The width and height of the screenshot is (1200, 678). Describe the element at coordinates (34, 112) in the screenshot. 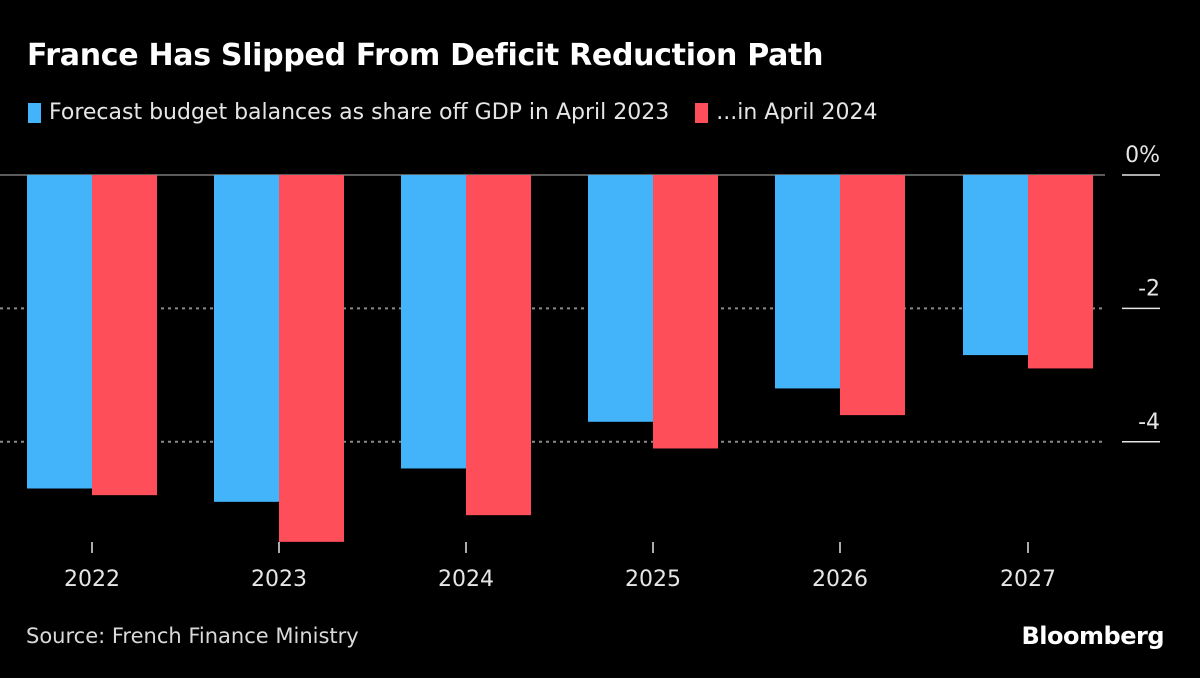

I see `legend-swatch-april-2023` at that location.